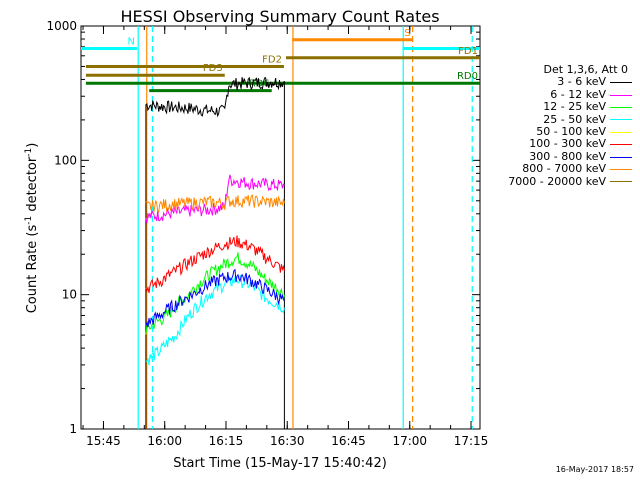  I want to click on legend-label: 3 - 6 keV, so click(581, 82).